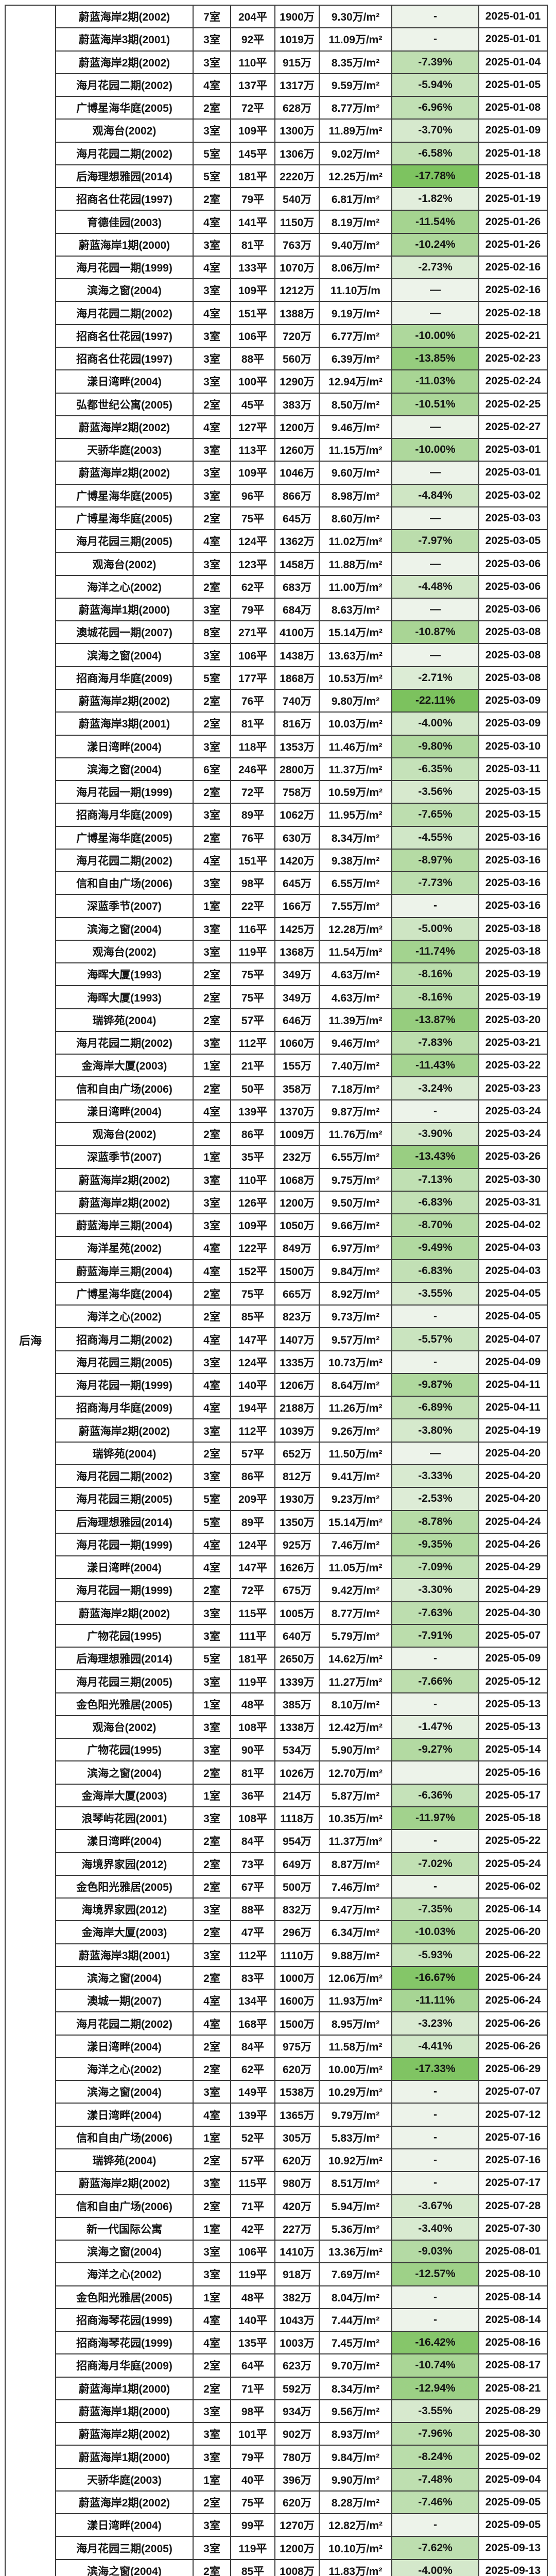 This screenshot has height=2576, width=556. I want to click on area-value: 92平, so click(253, 39).